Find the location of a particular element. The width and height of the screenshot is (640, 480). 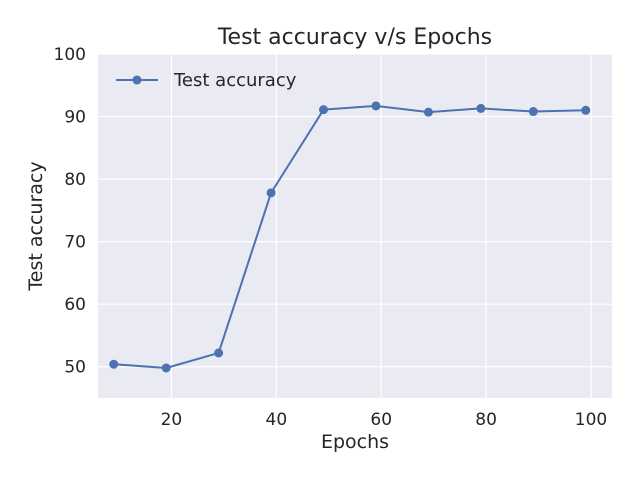

x-tick-label: 20 is located at coordinates (172, 420).